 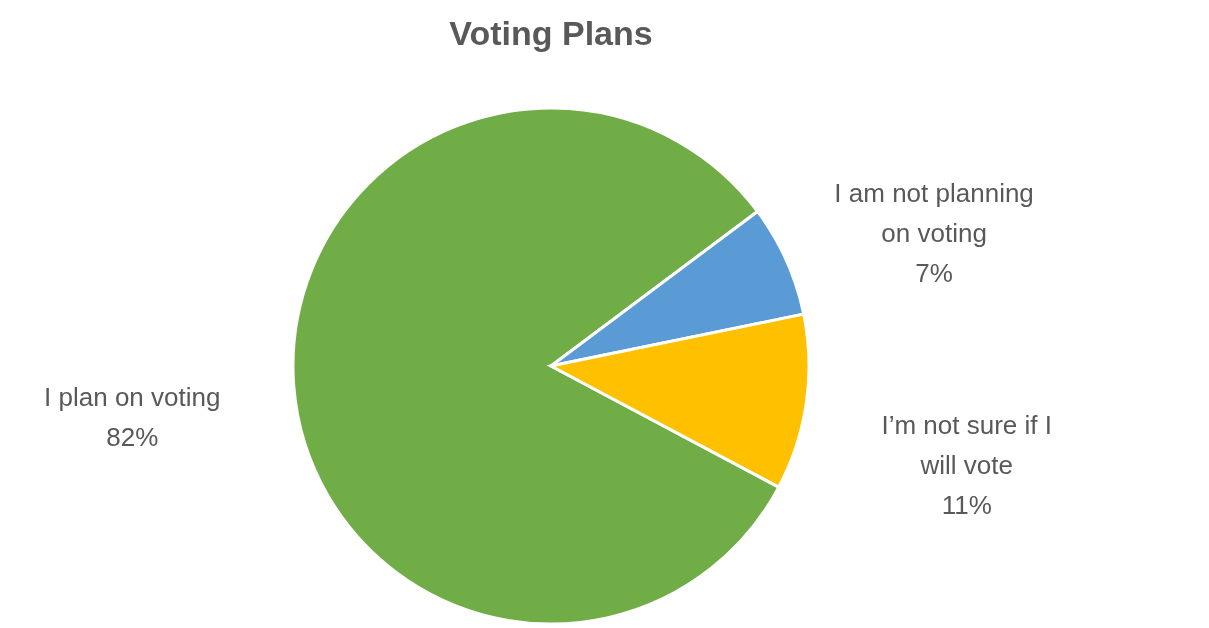 I want to click on data-label: 7%, so click(x=934, y=272).